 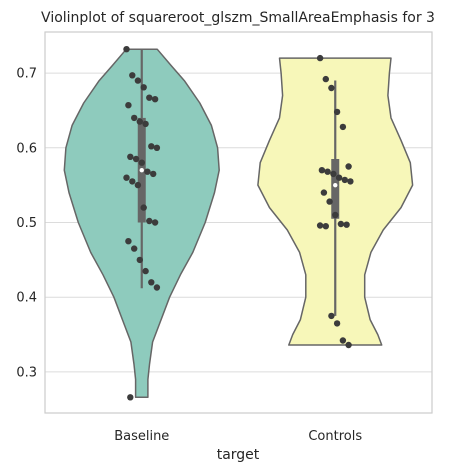 I want to click on y-tick-labels: 0.3 0.4 0.5 0.6 0.7, so click(x=26, y=224).